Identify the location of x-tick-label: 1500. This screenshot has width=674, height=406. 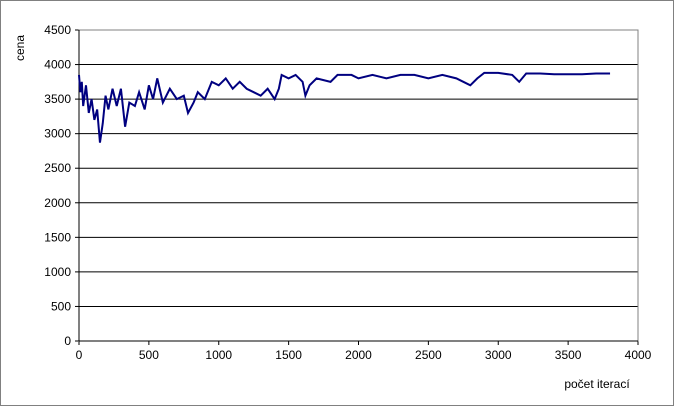
(288, 355).